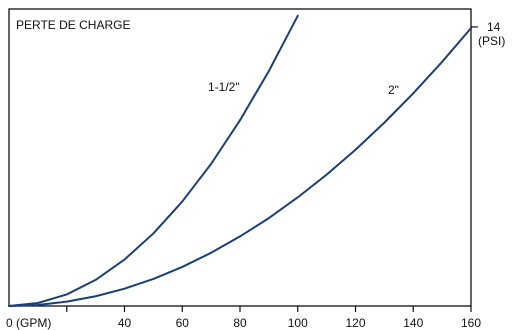  Describe the element at coordinates (73, 25) in the screenshot. I see `chart-title: PERTE DE CHARGE` at that location.